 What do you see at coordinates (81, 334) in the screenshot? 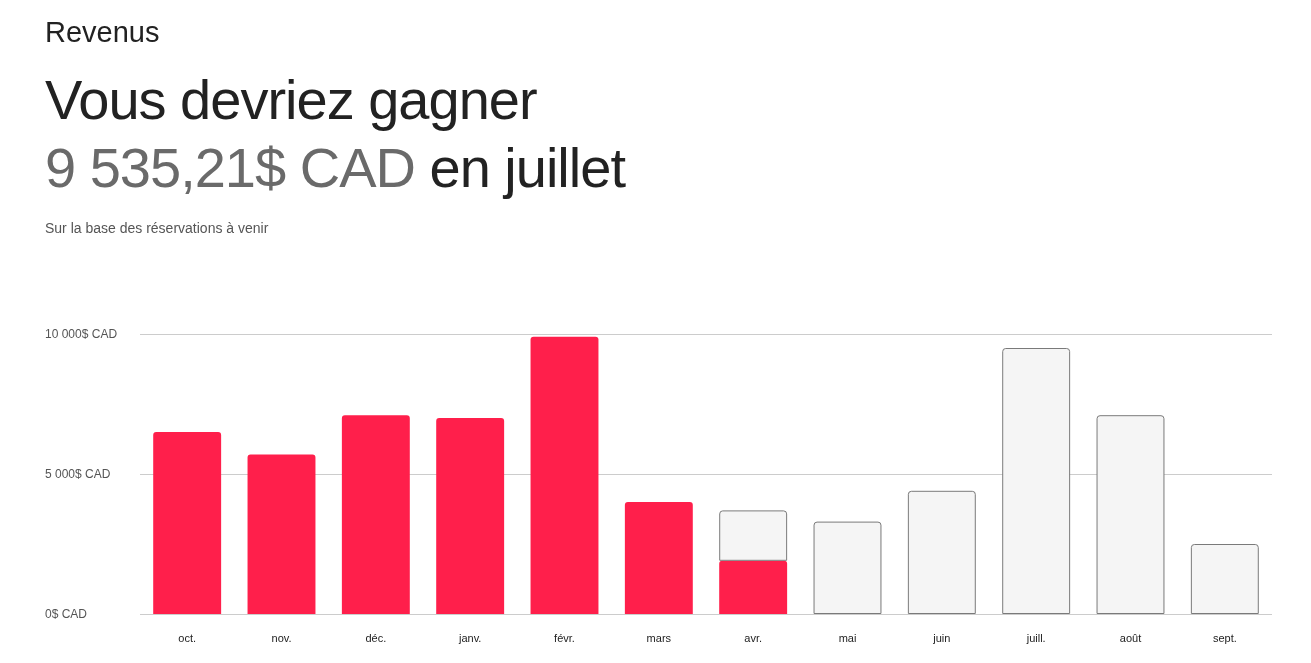
I see `y-tick-label: 10 000$ CAD` at bounding box center [81, 334].